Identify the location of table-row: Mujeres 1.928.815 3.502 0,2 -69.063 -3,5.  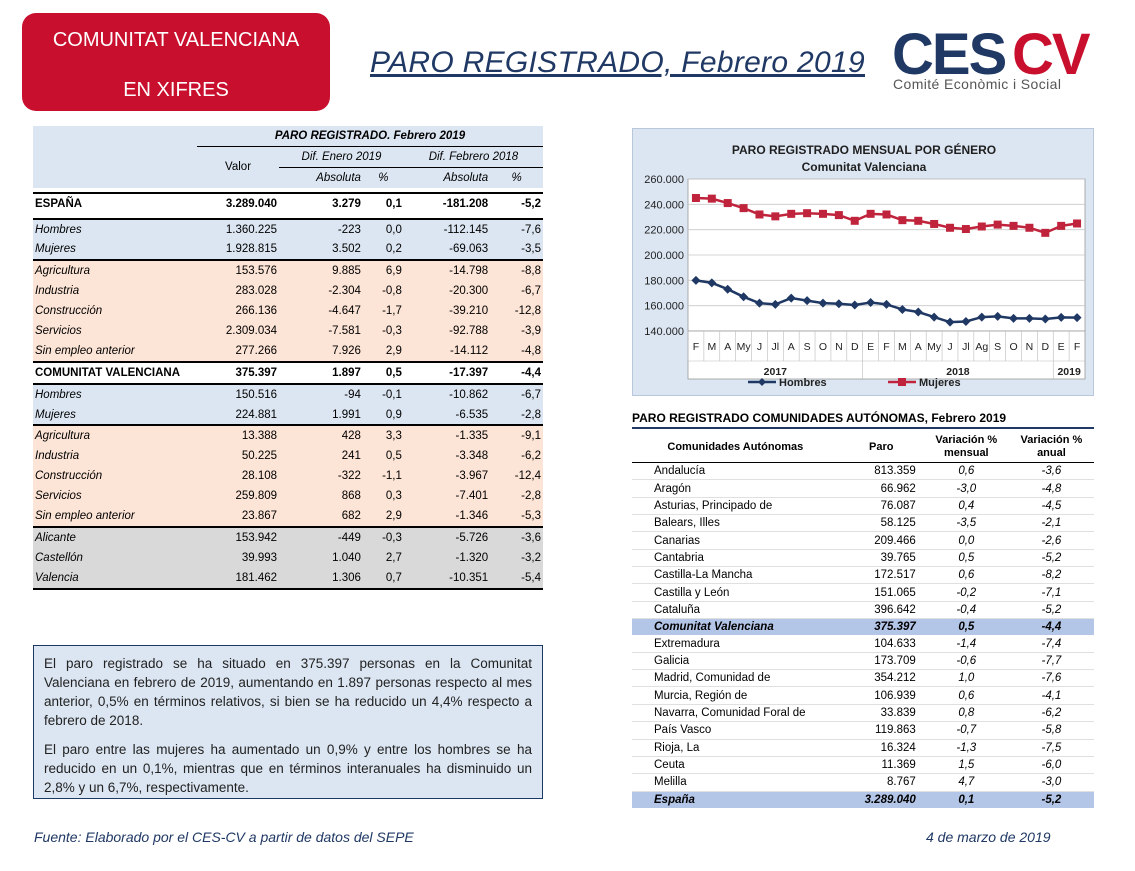
(288, 250).